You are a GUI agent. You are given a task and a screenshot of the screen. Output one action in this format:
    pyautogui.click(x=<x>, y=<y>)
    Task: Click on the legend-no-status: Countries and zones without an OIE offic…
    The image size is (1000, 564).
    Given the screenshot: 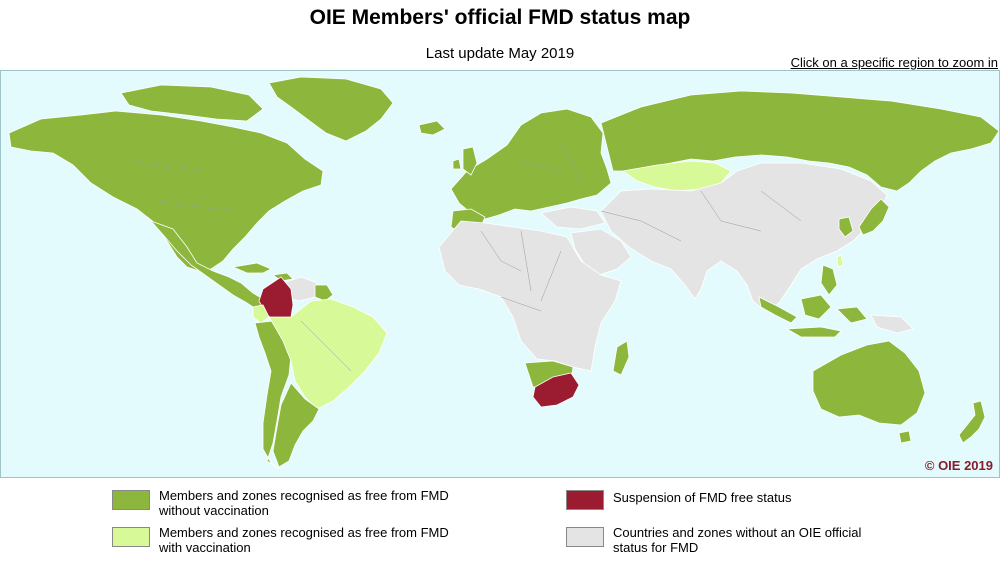 What is the action you would take?
    pyautogui.click(x=713, y=540)
    